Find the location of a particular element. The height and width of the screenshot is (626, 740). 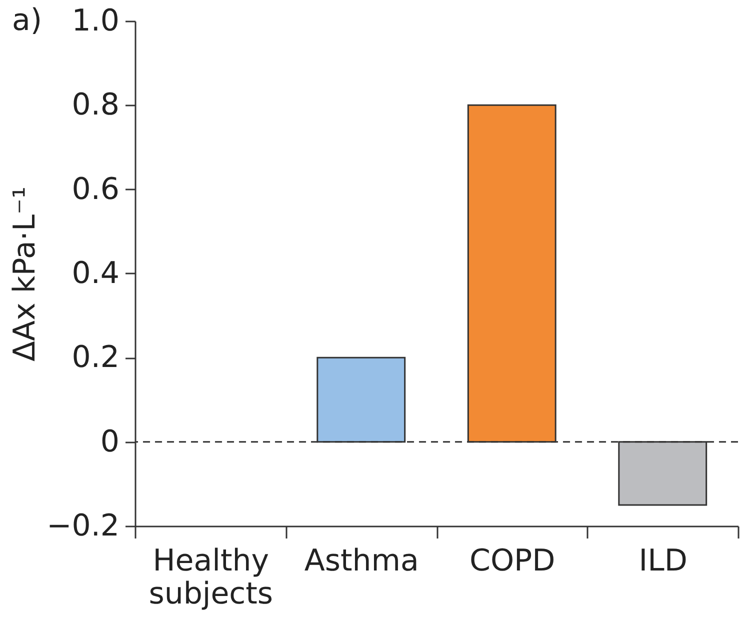

y-tick-label: 0.4 is located at coordinates (96, 273).